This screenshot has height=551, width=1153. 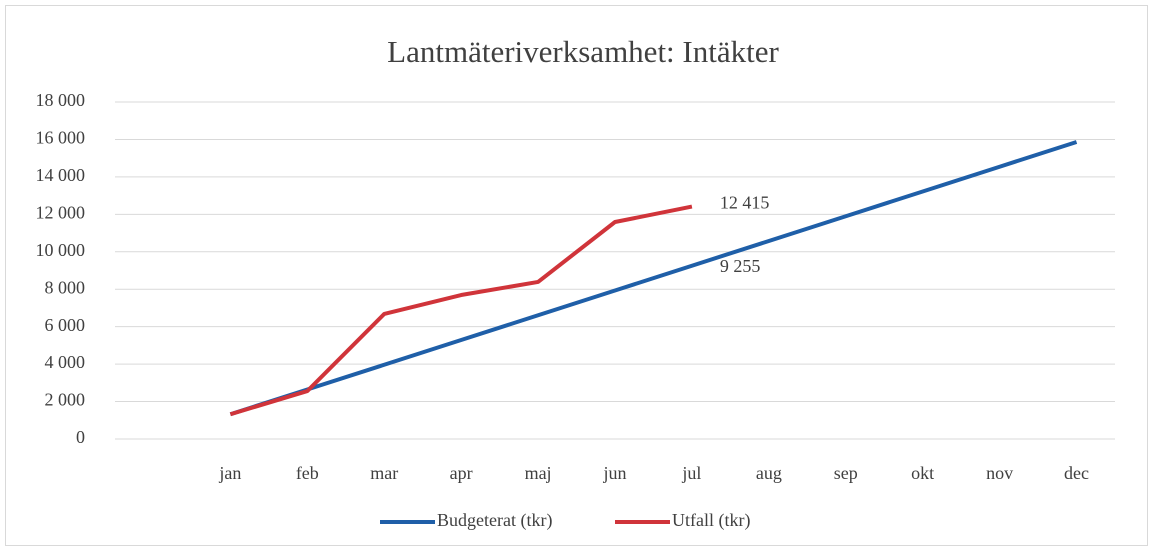 What do you see at coordinates (538, 473) in the screenshot?
I see `x-tick-label: maj` at bounding box center [538, 473].